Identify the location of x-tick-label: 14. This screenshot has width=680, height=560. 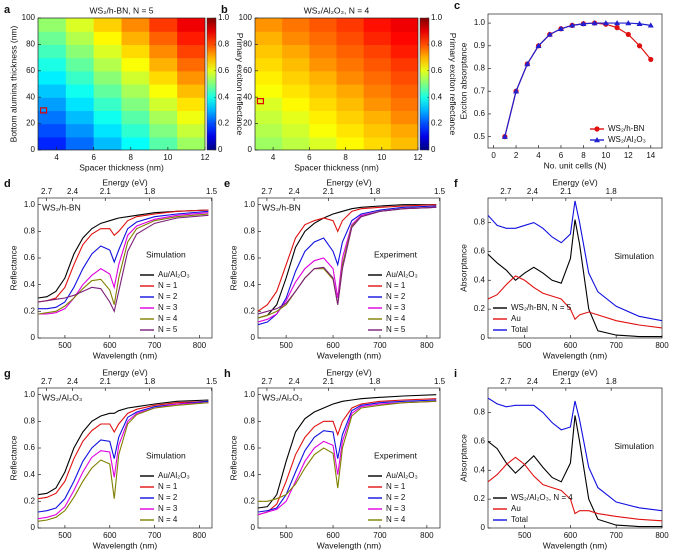
(650, 155).